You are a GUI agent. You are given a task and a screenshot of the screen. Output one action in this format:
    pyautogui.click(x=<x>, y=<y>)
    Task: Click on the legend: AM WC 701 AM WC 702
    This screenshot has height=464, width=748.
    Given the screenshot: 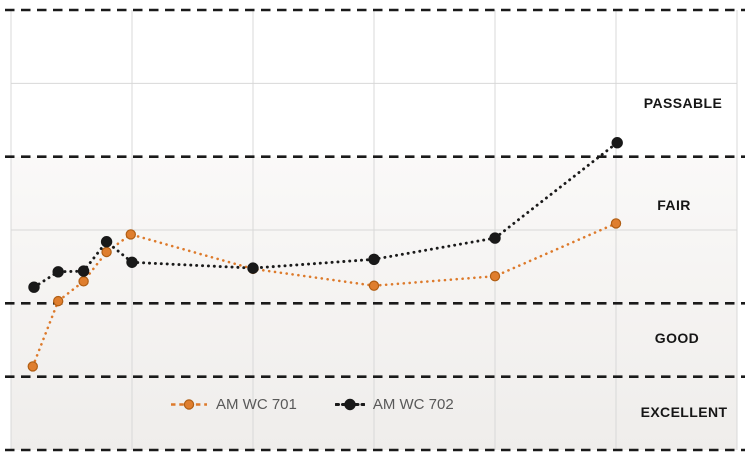 What is the action you would take?
    pyautogui.click(x=312, y=404)
    